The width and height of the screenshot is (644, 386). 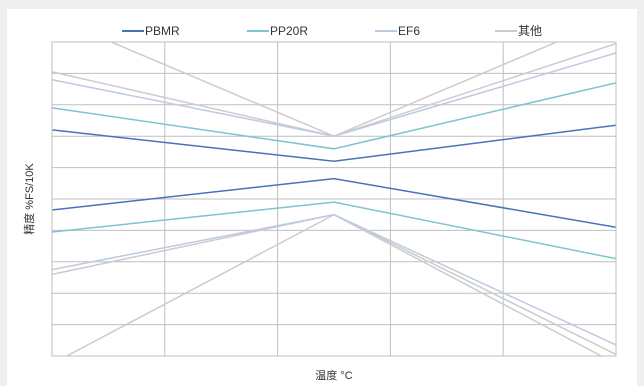 What do you see at coordinates (409, 31) in the screenshot?
I see `legend-label-EF6: EF6` at bounding box center [409, 31].